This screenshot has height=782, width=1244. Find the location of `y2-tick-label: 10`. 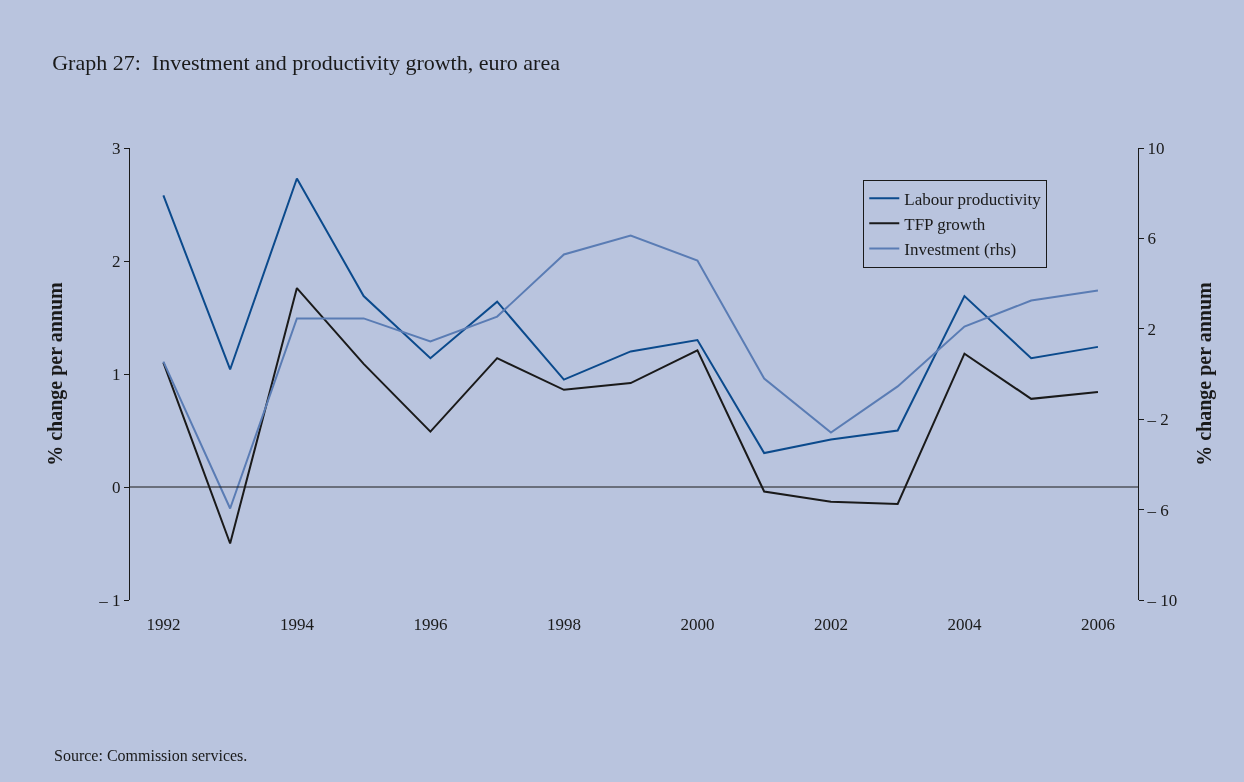

y2-tick-label: 10 is located at coordinates (1156, 148).